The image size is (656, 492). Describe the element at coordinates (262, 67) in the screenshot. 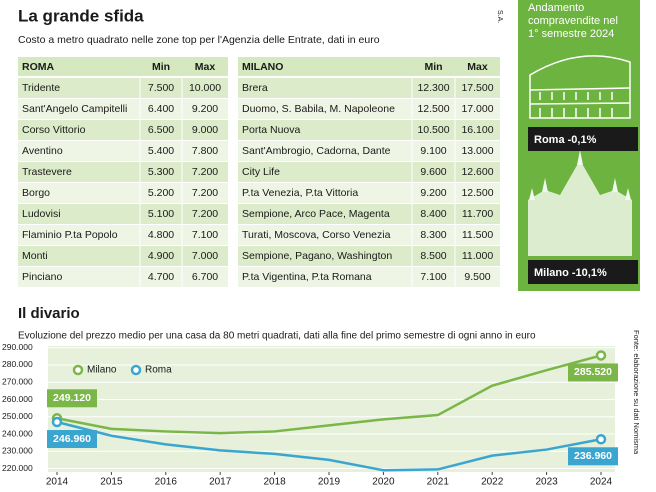

I see `table-header: MILANO` at that location.